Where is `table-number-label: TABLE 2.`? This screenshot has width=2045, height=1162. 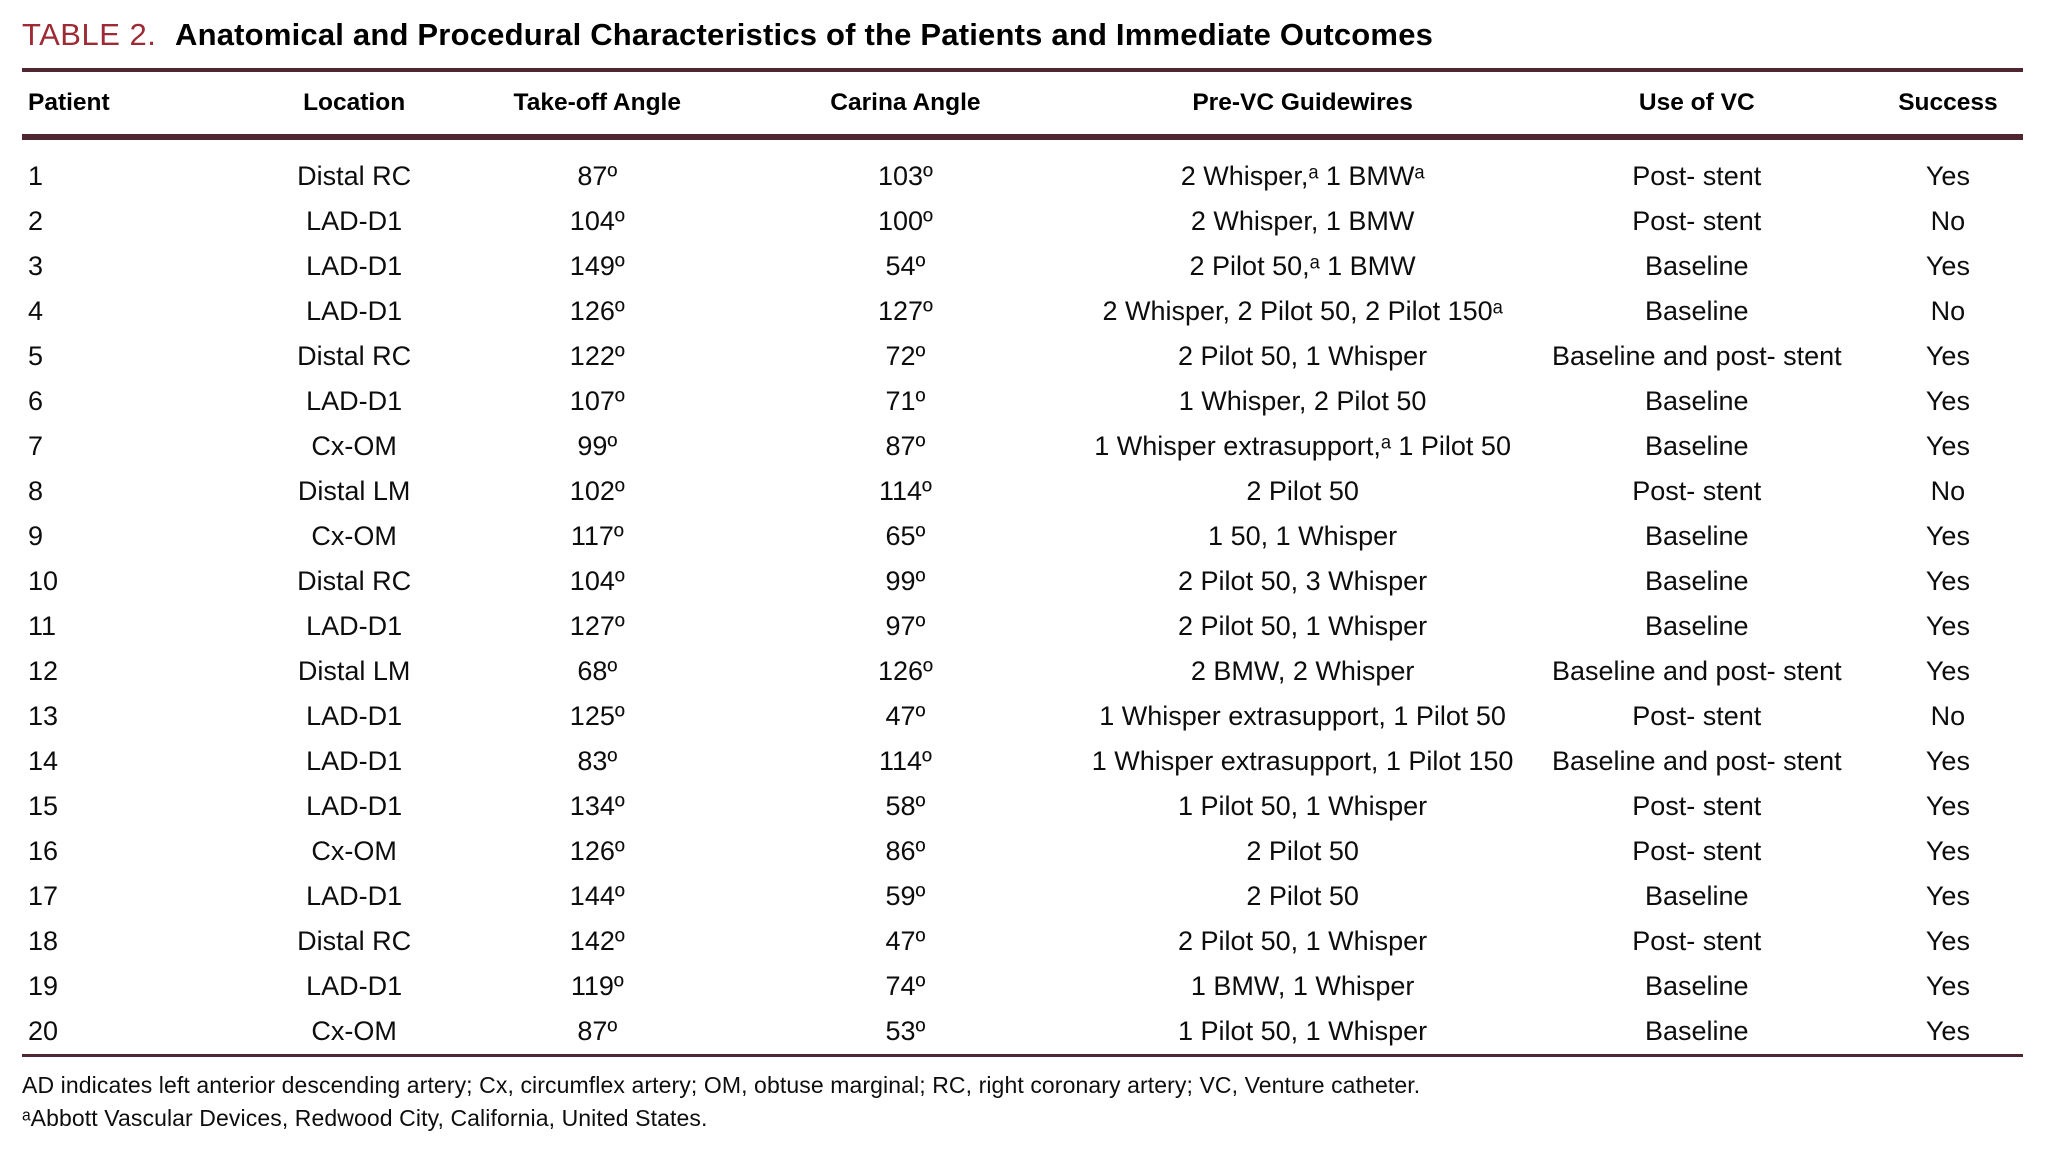 table-number-label: TABLE 2. is located at coordinates (89, 34).